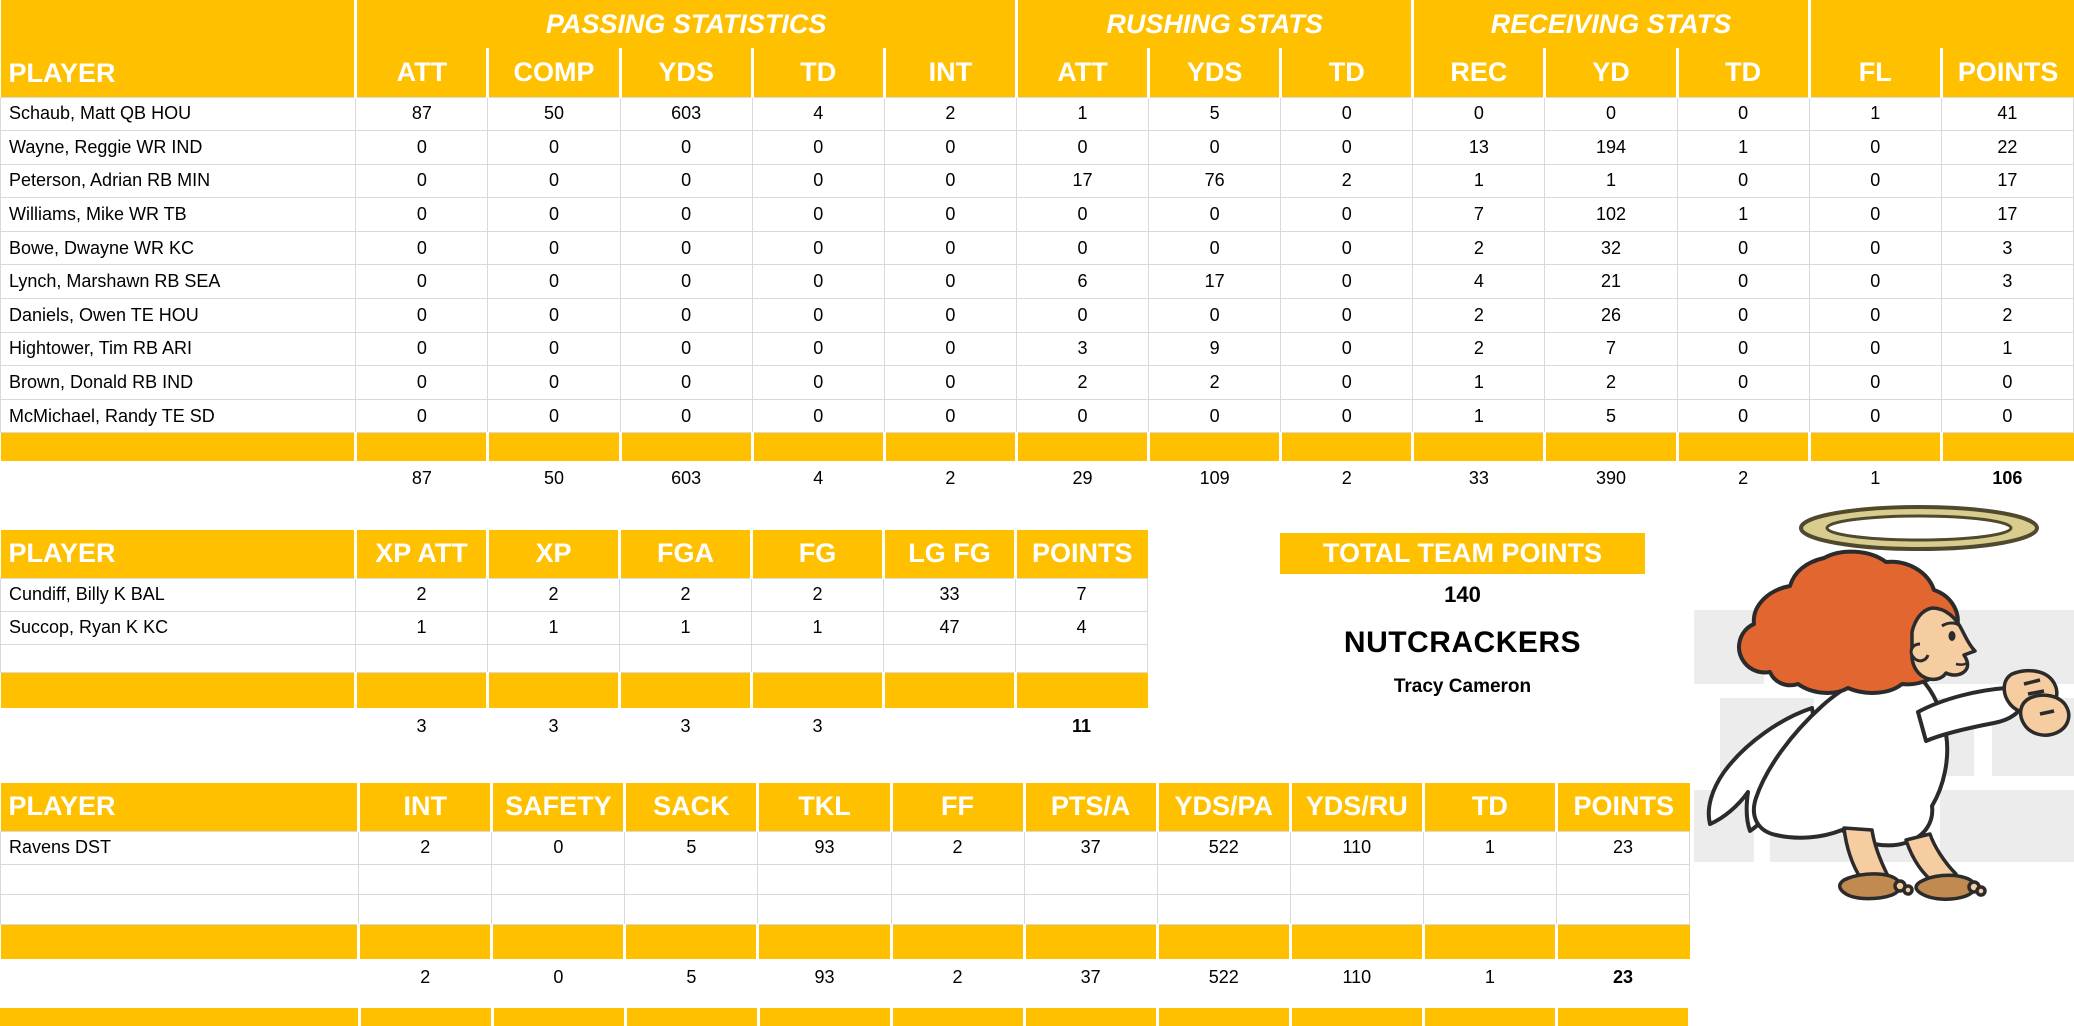 This screenshot has width=2074, height=1026. Describe the element at coordinates (957, 807) in the screenshot. I see `column-header: FF` at that location.